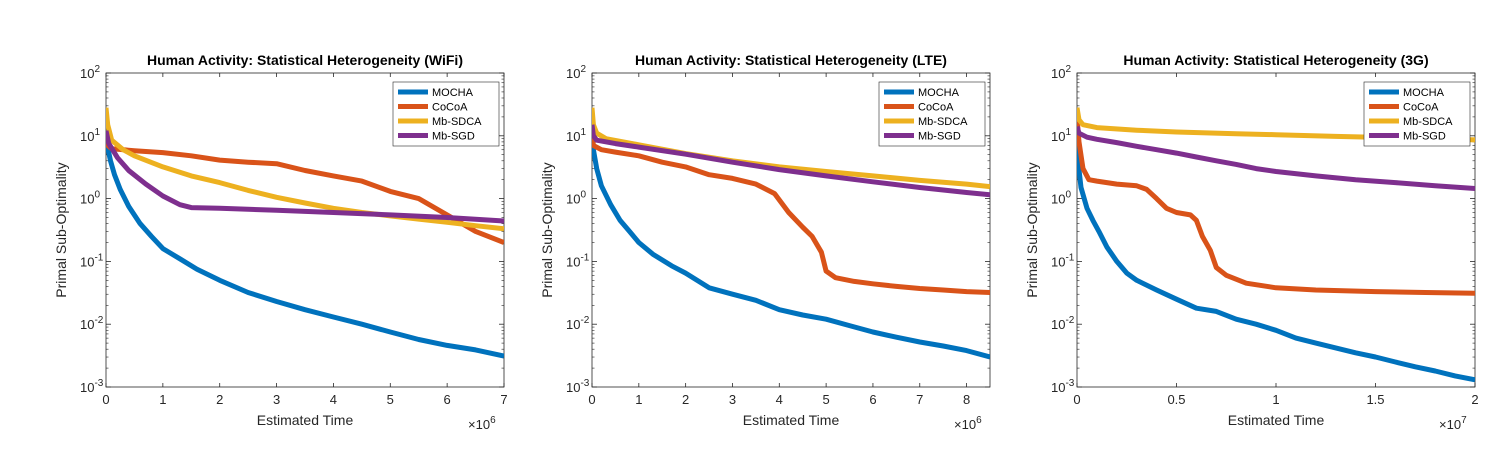  Describe the element at coordinates (1176, 399) in the screenshot. I see `x-tick-label: 0.5` at that location.